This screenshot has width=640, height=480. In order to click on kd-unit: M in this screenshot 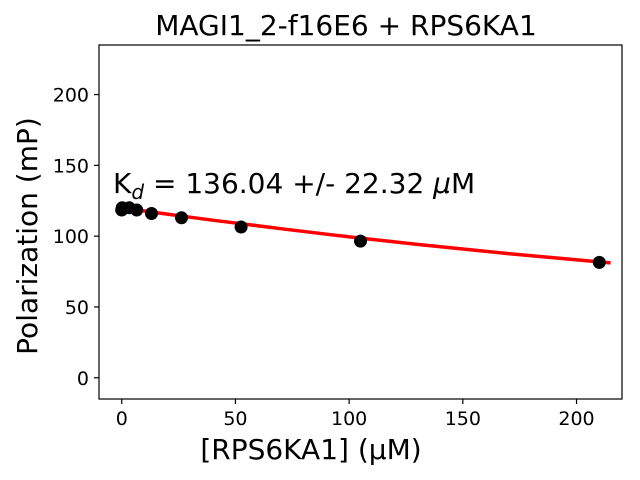, I will do `click(463, 183)`.